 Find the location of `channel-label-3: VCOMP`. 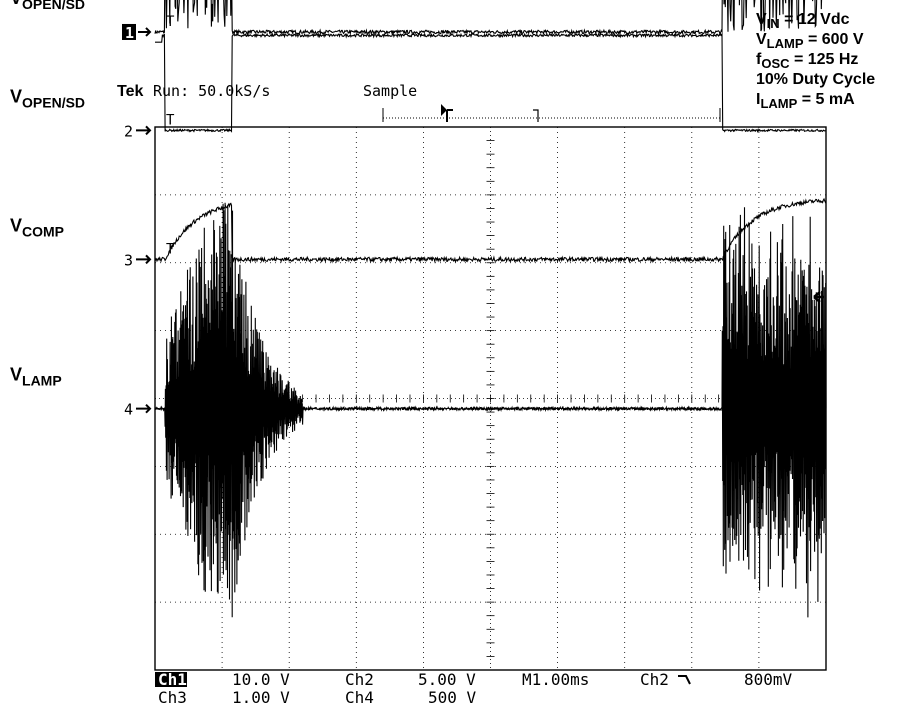

channel-label-3: VCOMP is located at coordinates (37, 227).